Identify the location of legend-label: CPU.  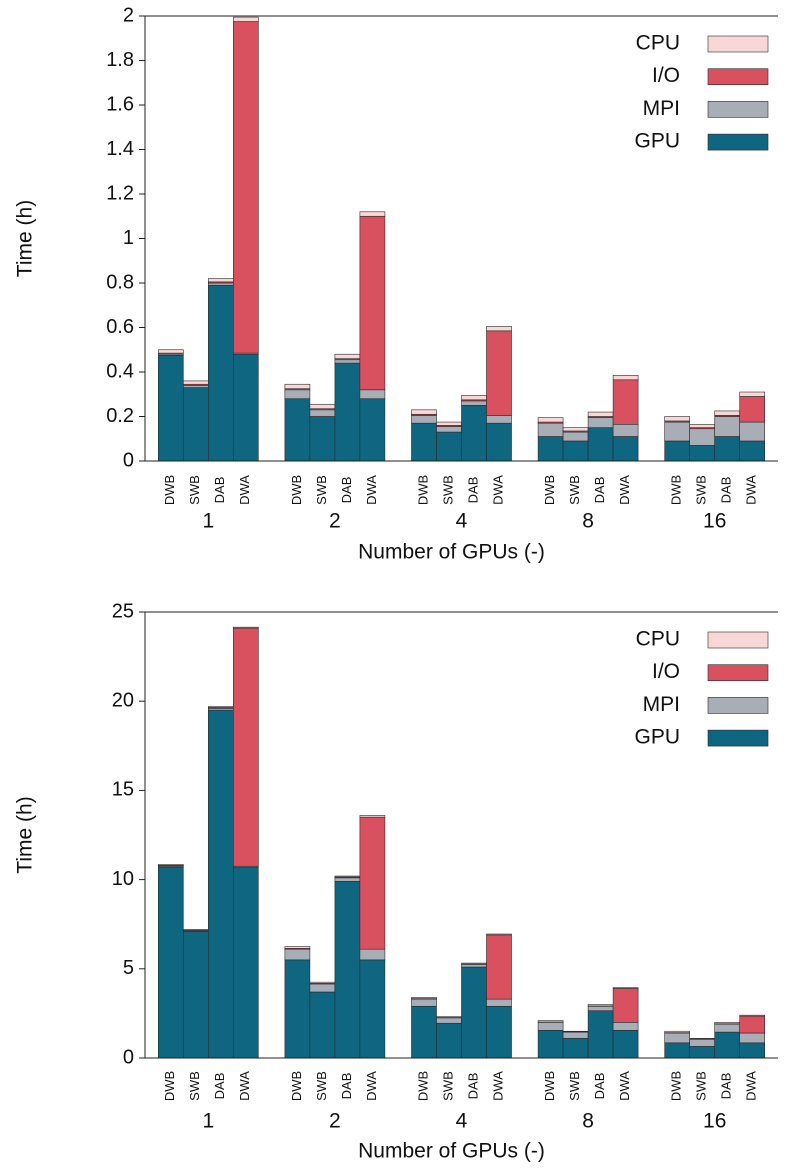
(658, 43).